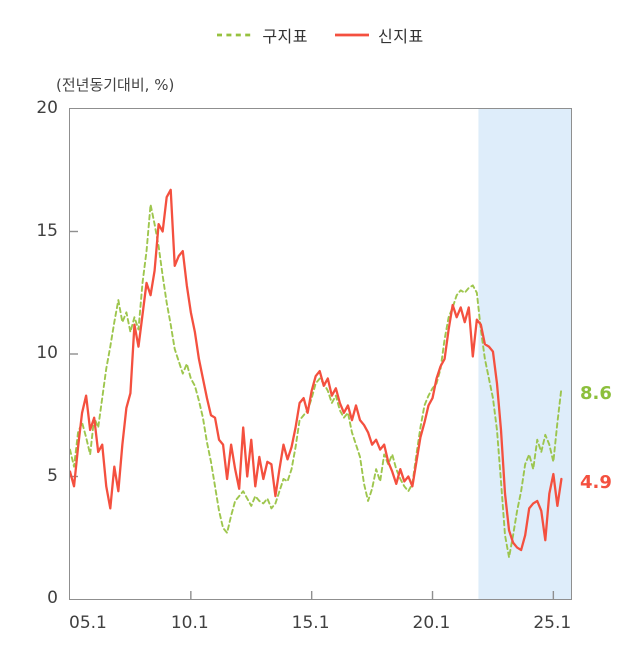  Describe the element at coordinates (52, 475) in the screenshot. I see `y-tick-label: 5` at that location.